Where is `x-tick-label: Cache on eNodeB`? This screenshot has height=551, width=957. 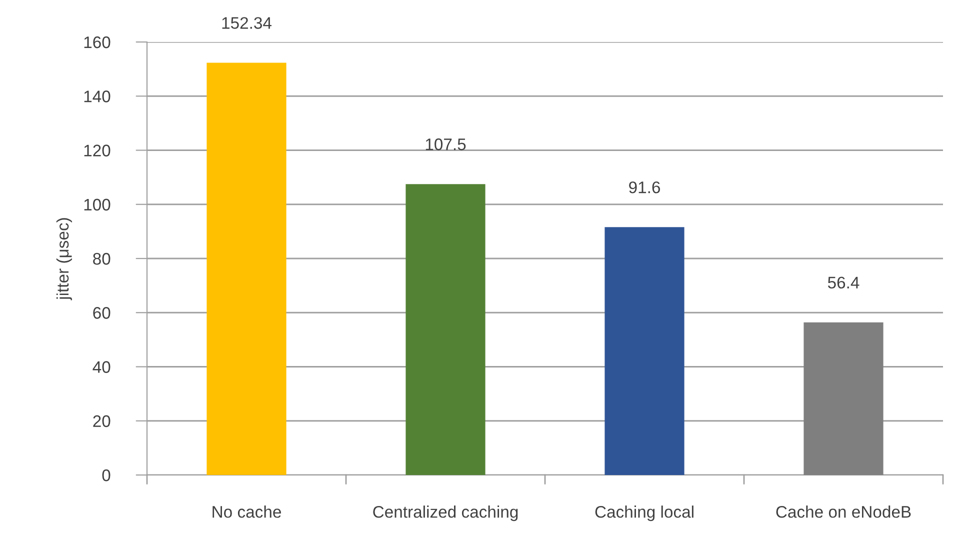
x-tick-label: Cache on eNodeB is located at coordinates (843, 512).